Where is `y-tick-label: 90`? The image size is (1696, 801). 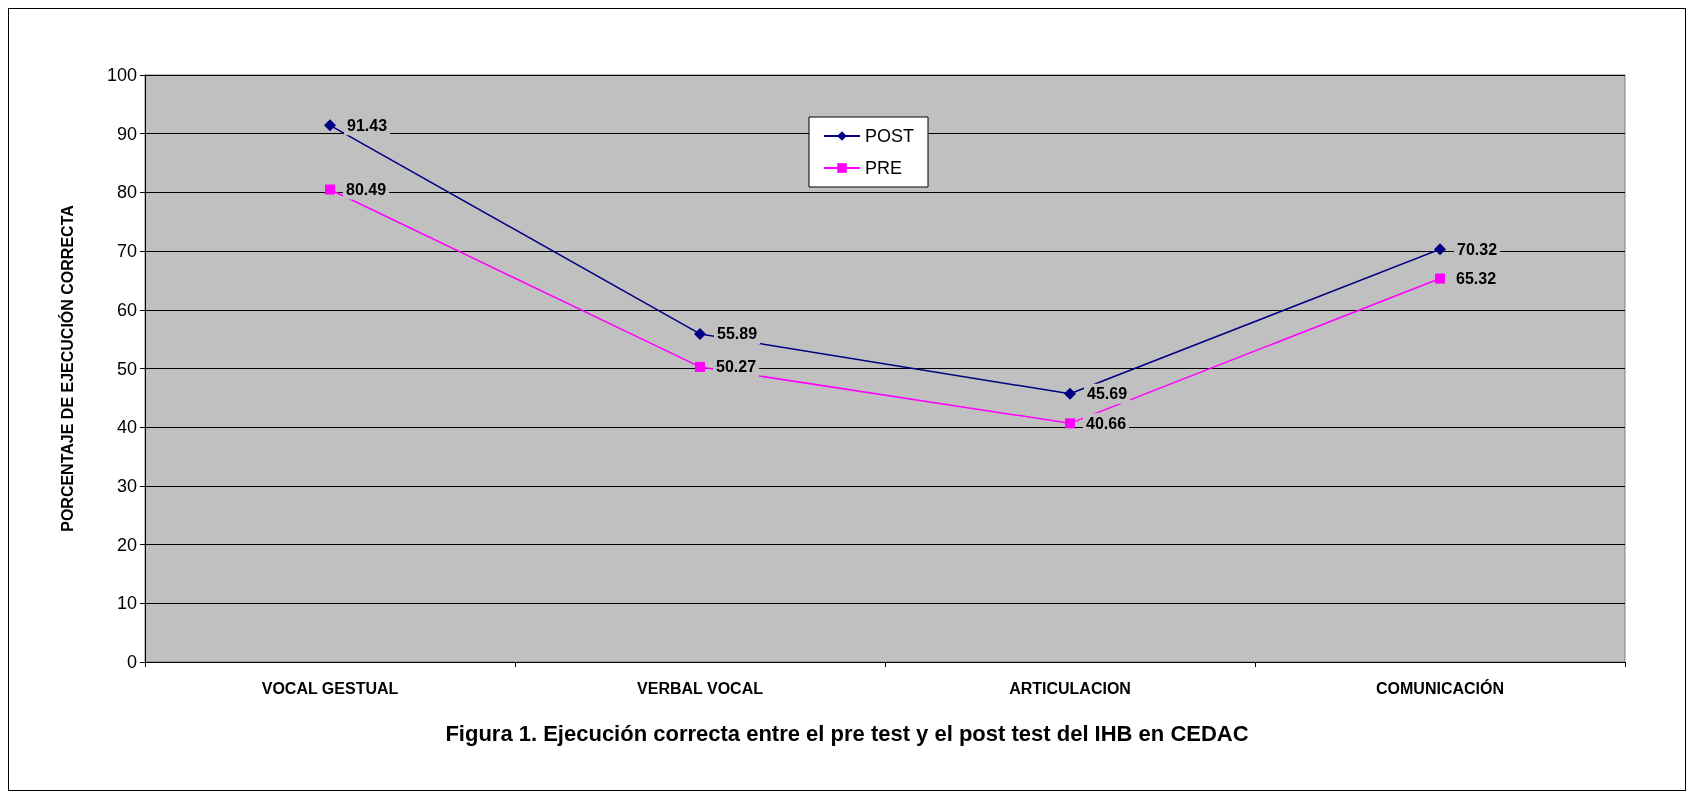
y-tick-label: 90 is located at coordinates (126, 133).